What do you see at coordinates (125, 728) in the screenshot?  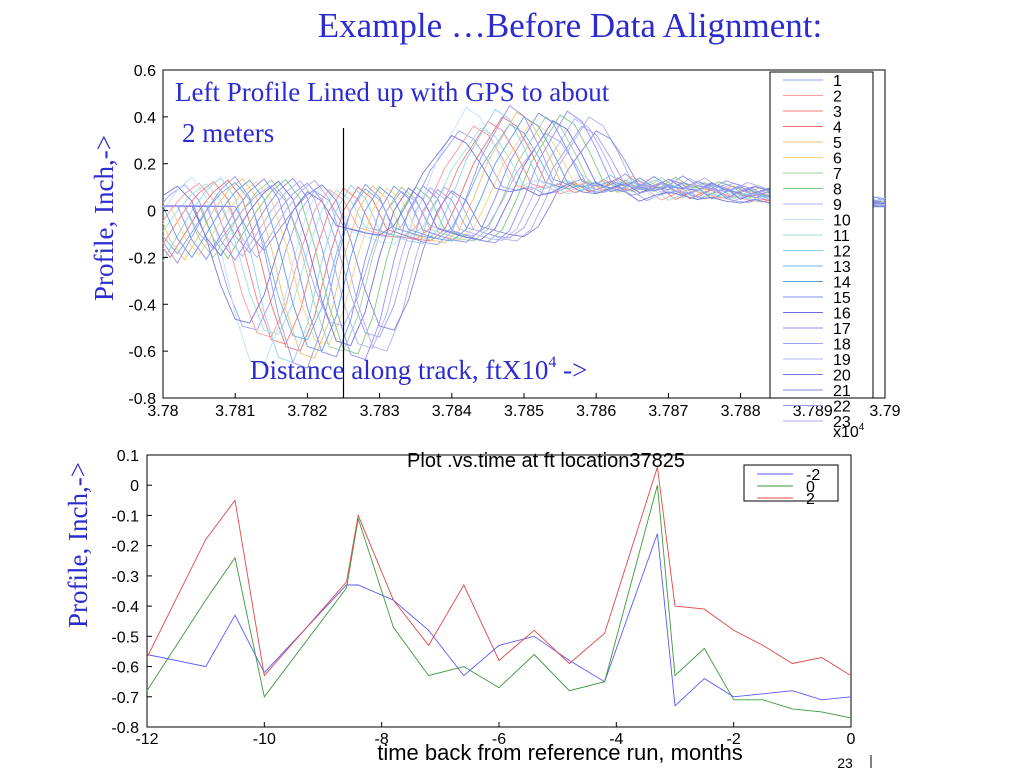 I see `bottom-y-tick-label: -0.8` at bounding box center [125, 728].